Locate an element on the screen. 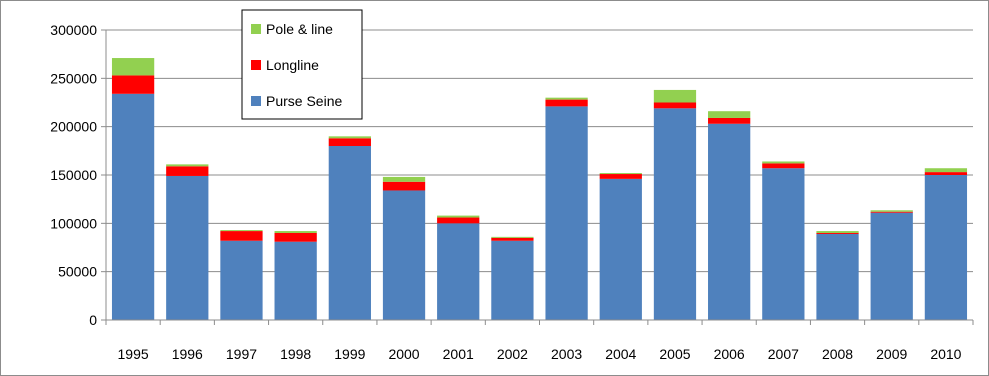 This screenshot has height=376, width=989. bar-pole-line-1997 is located at coordinates (241, 231).